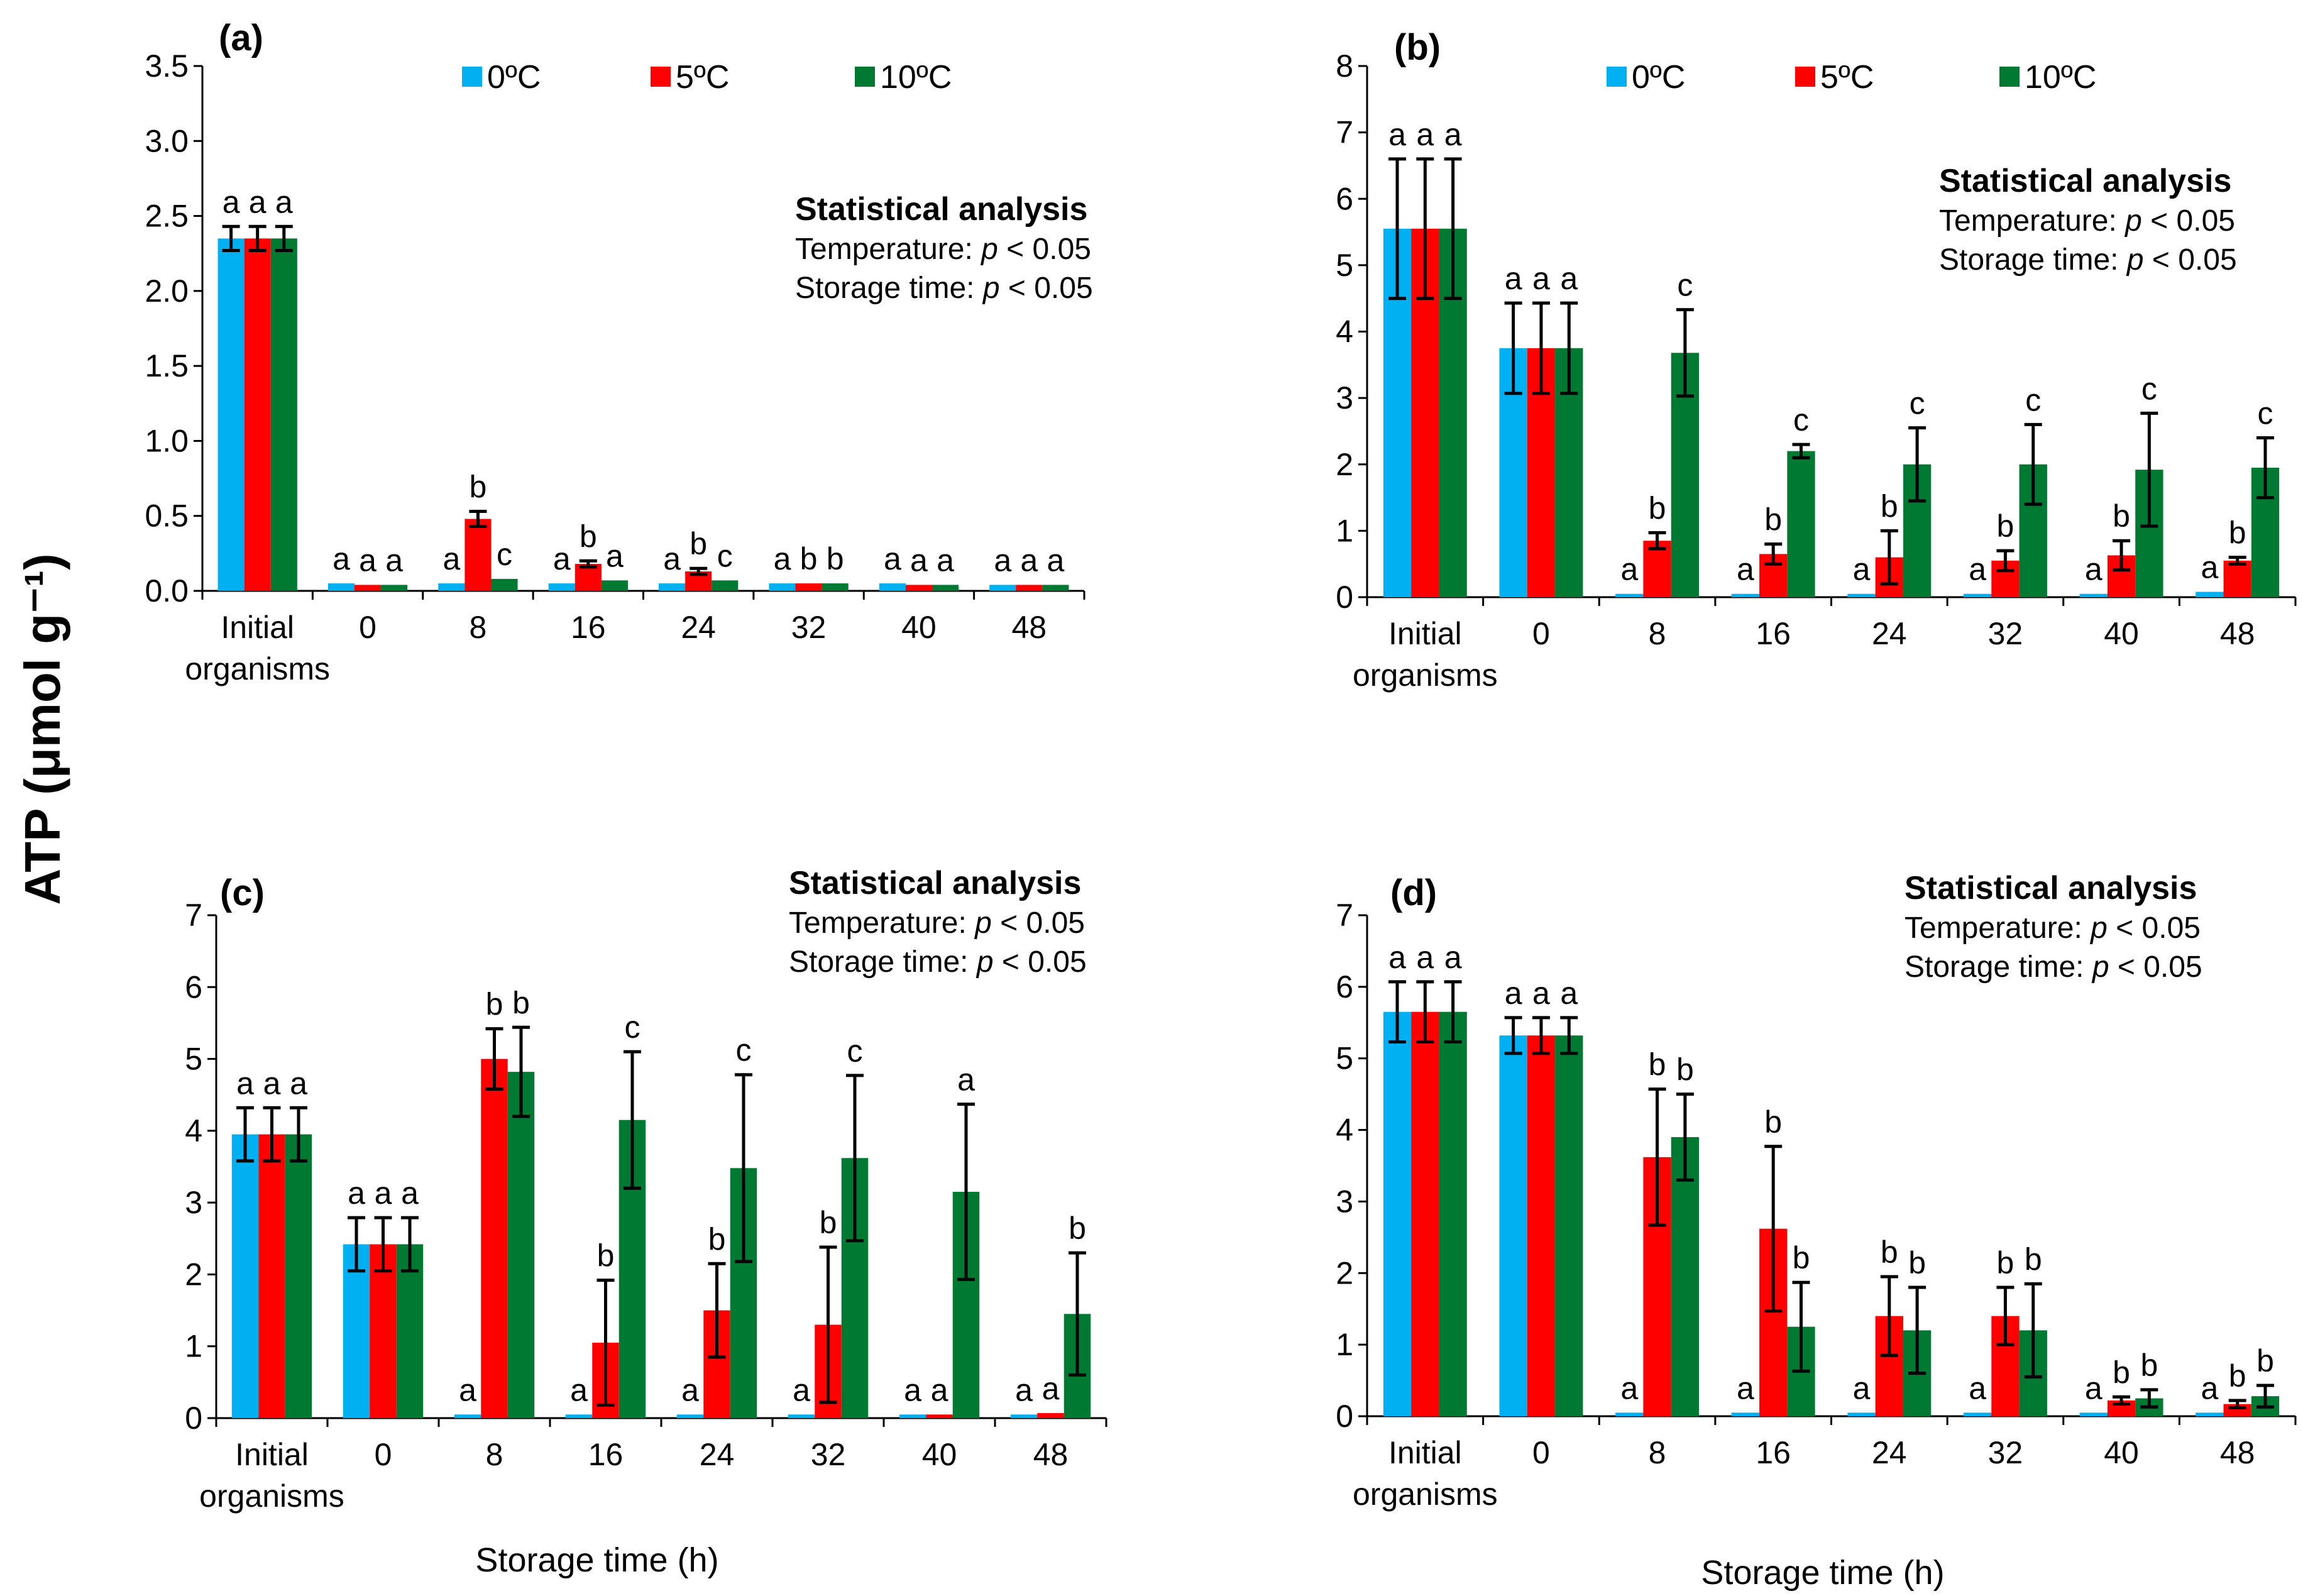  What do you see at coordinates (194, 1130) in the screenshot?
I see `y-tick-label: 4` at bounding box center [194, 1130].